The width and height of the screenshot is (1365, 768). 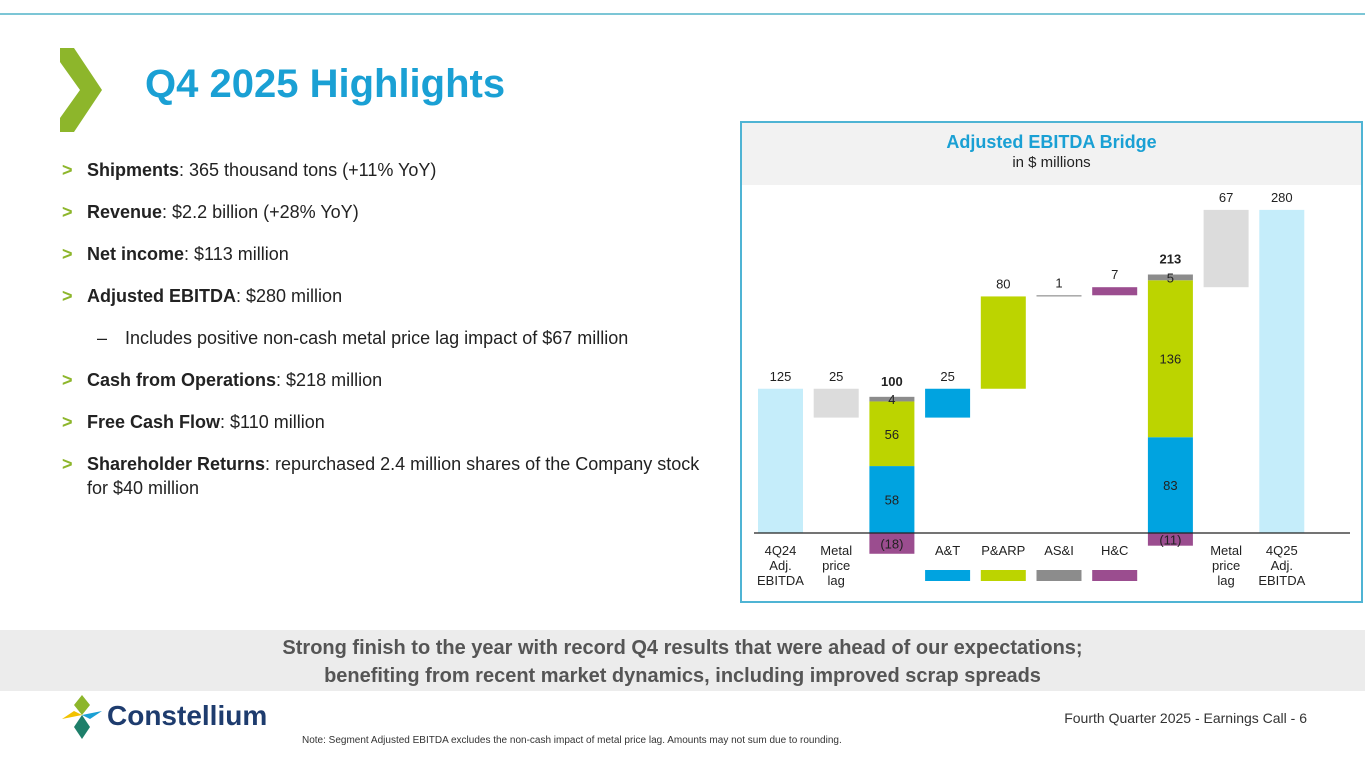 I want to click on category-label-4q24-adj-ebitda: Adj., so click(x=780, y=565).